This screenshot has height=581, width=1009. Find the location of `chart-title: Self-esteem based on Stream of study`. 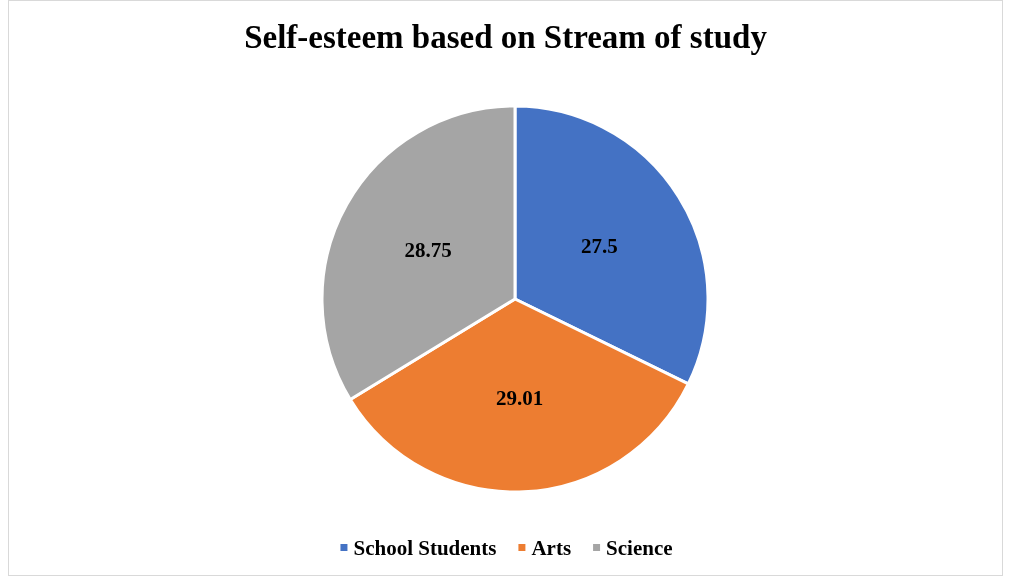

chart-title: Self-esteem based on Stream of study is located at coordinates (506, 36).